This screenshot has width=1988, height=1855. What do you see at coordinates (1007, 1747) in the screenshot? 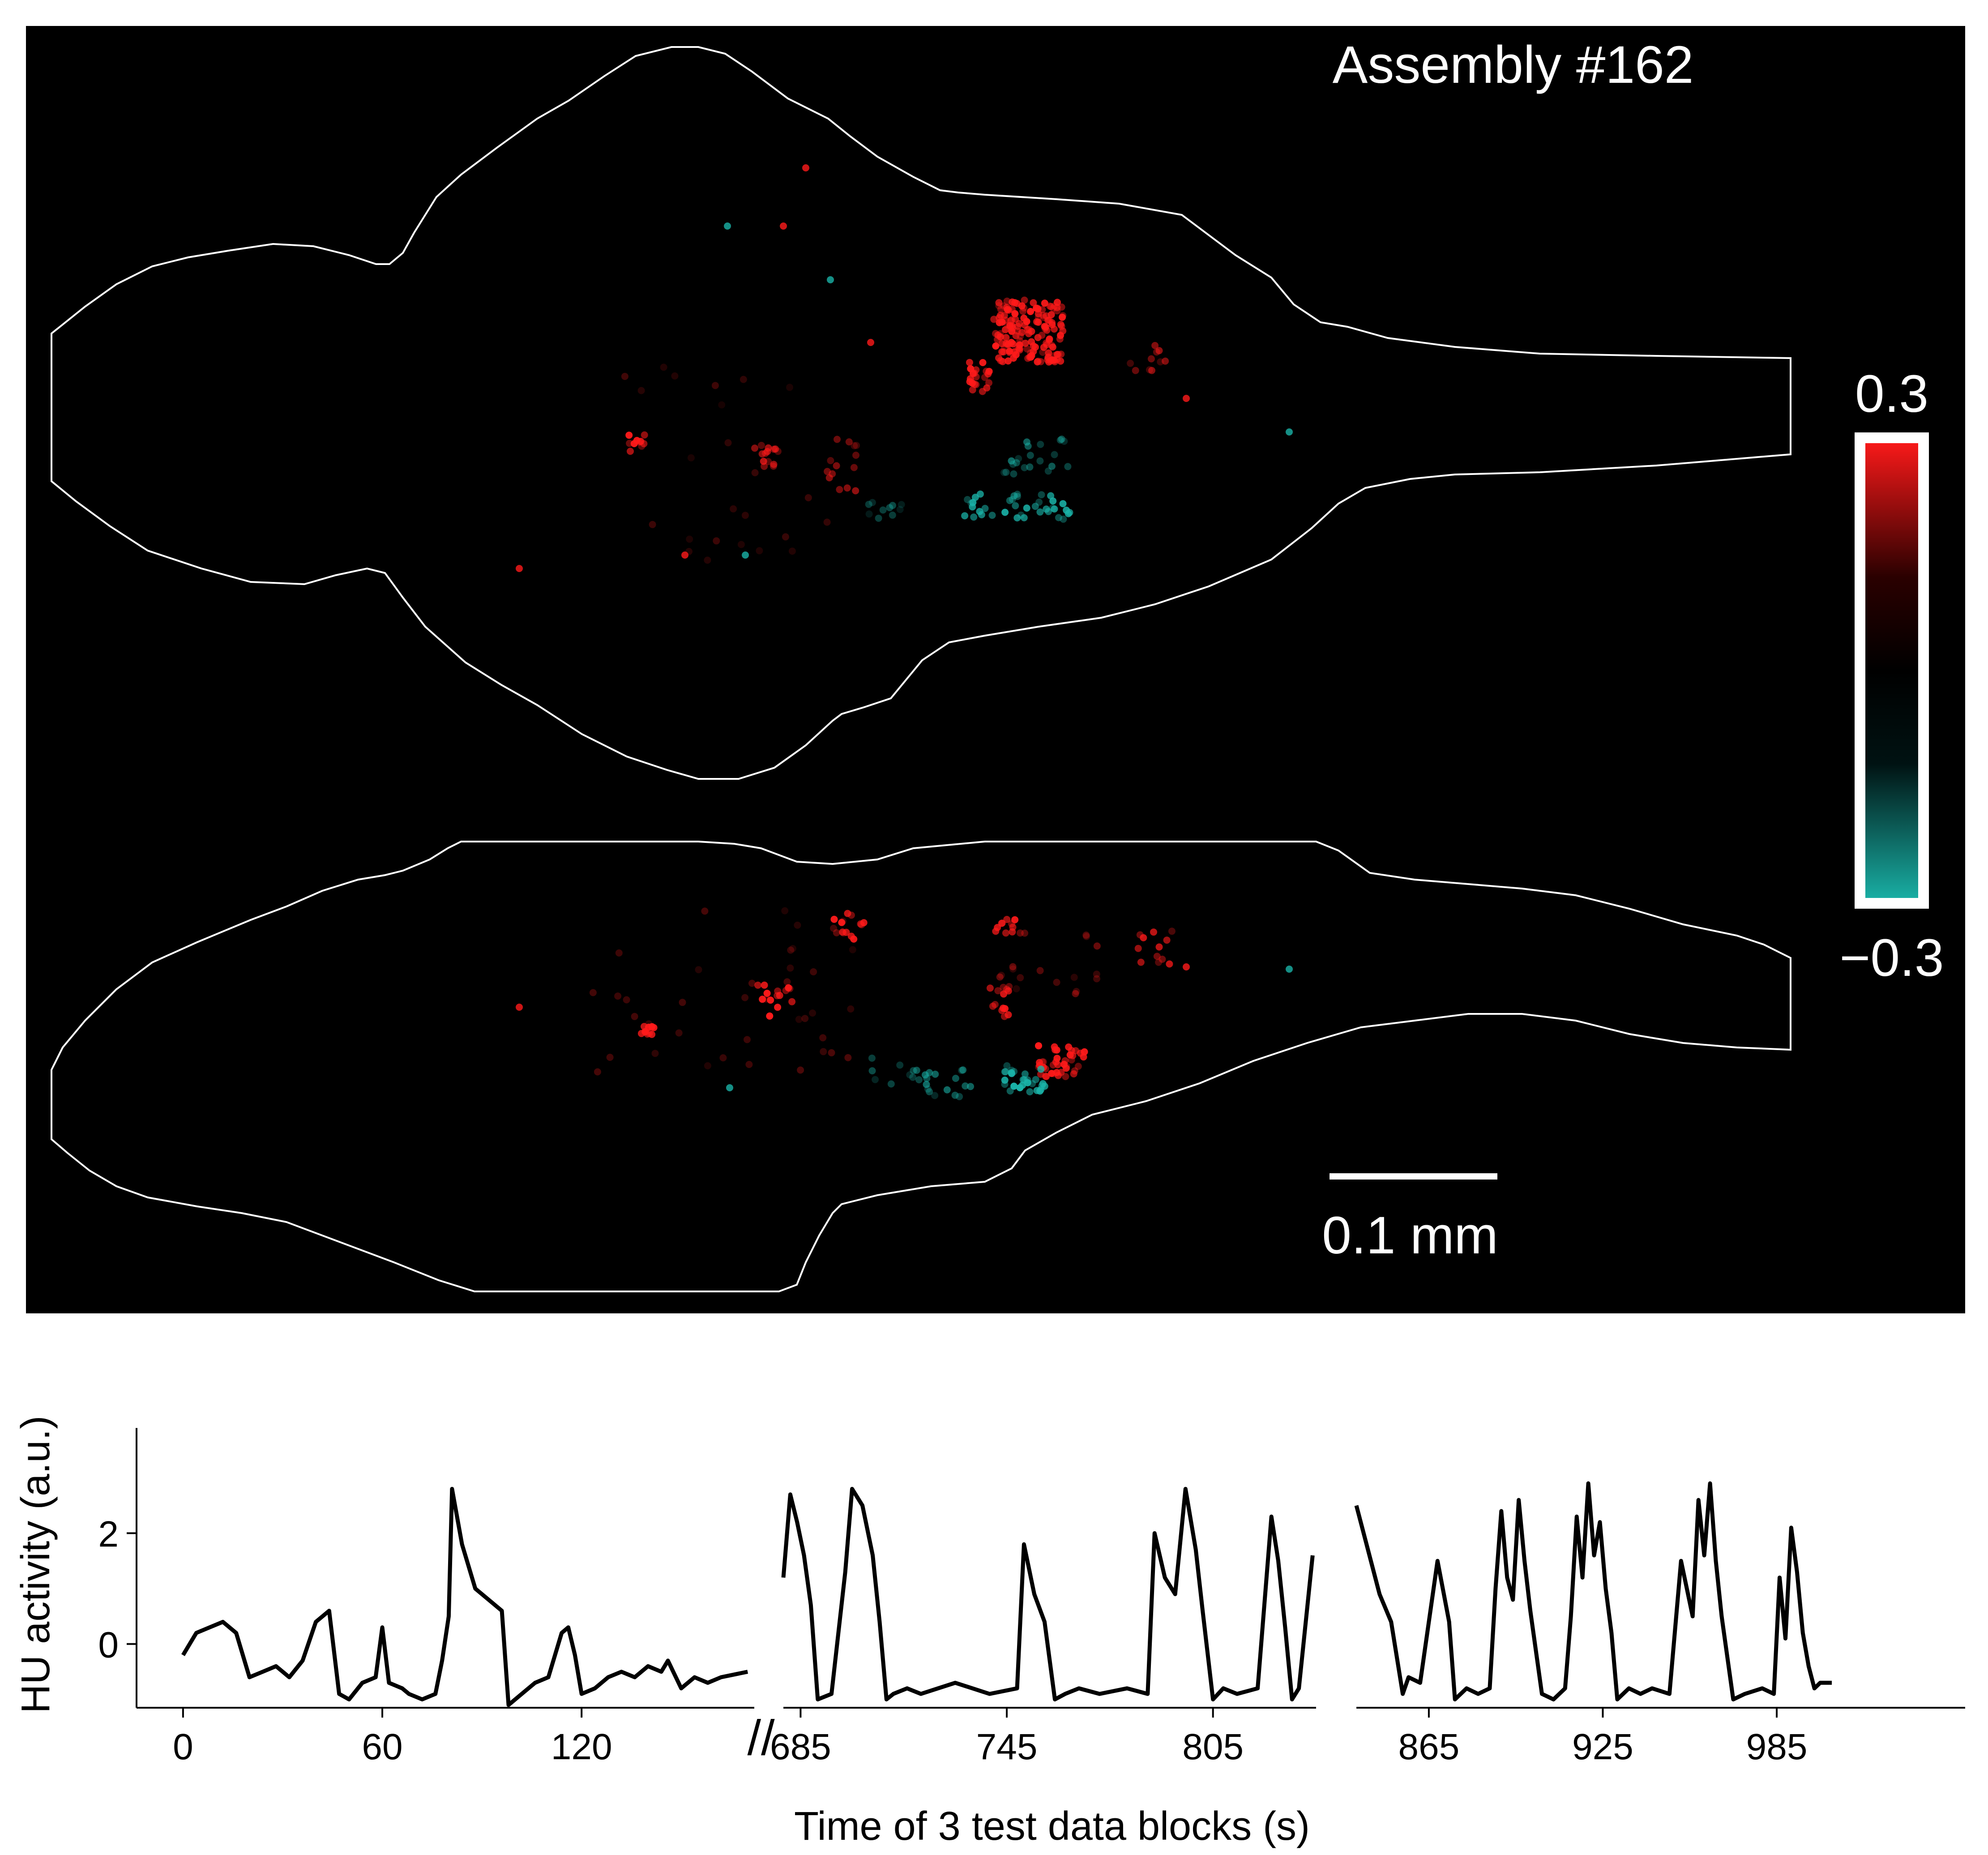
I see `x-tick-label: 745` at bounding box center [1007, 1747].